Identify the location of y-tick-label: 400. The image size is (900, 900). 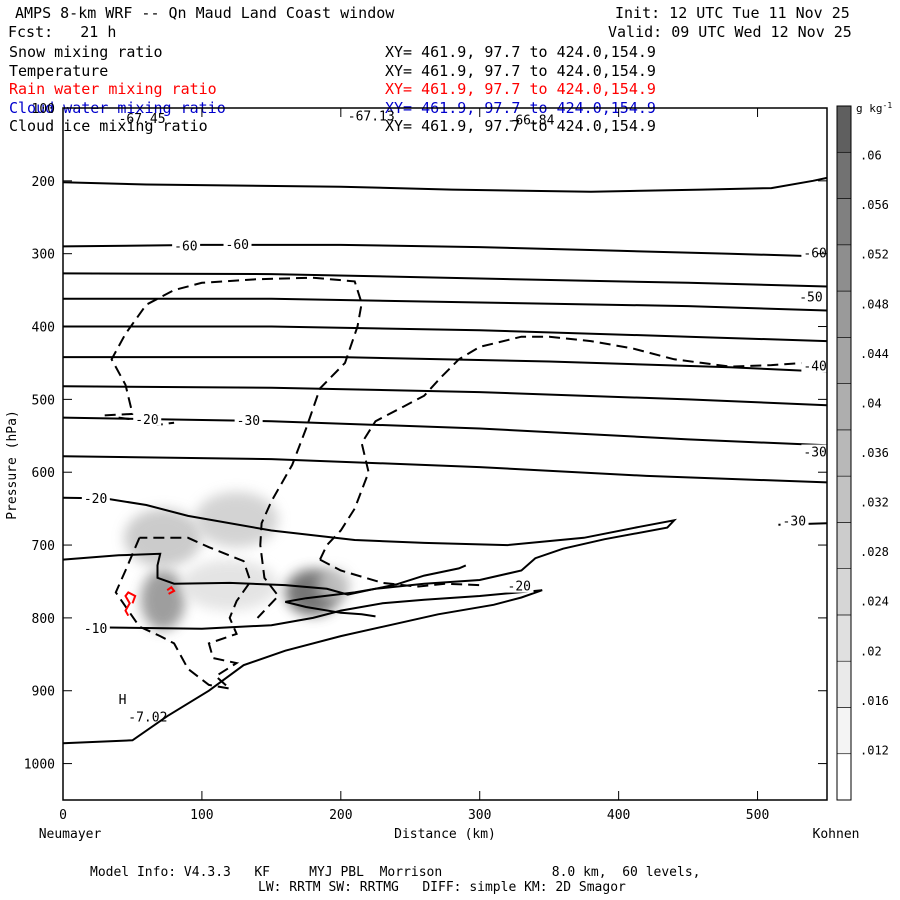
(43, 328).